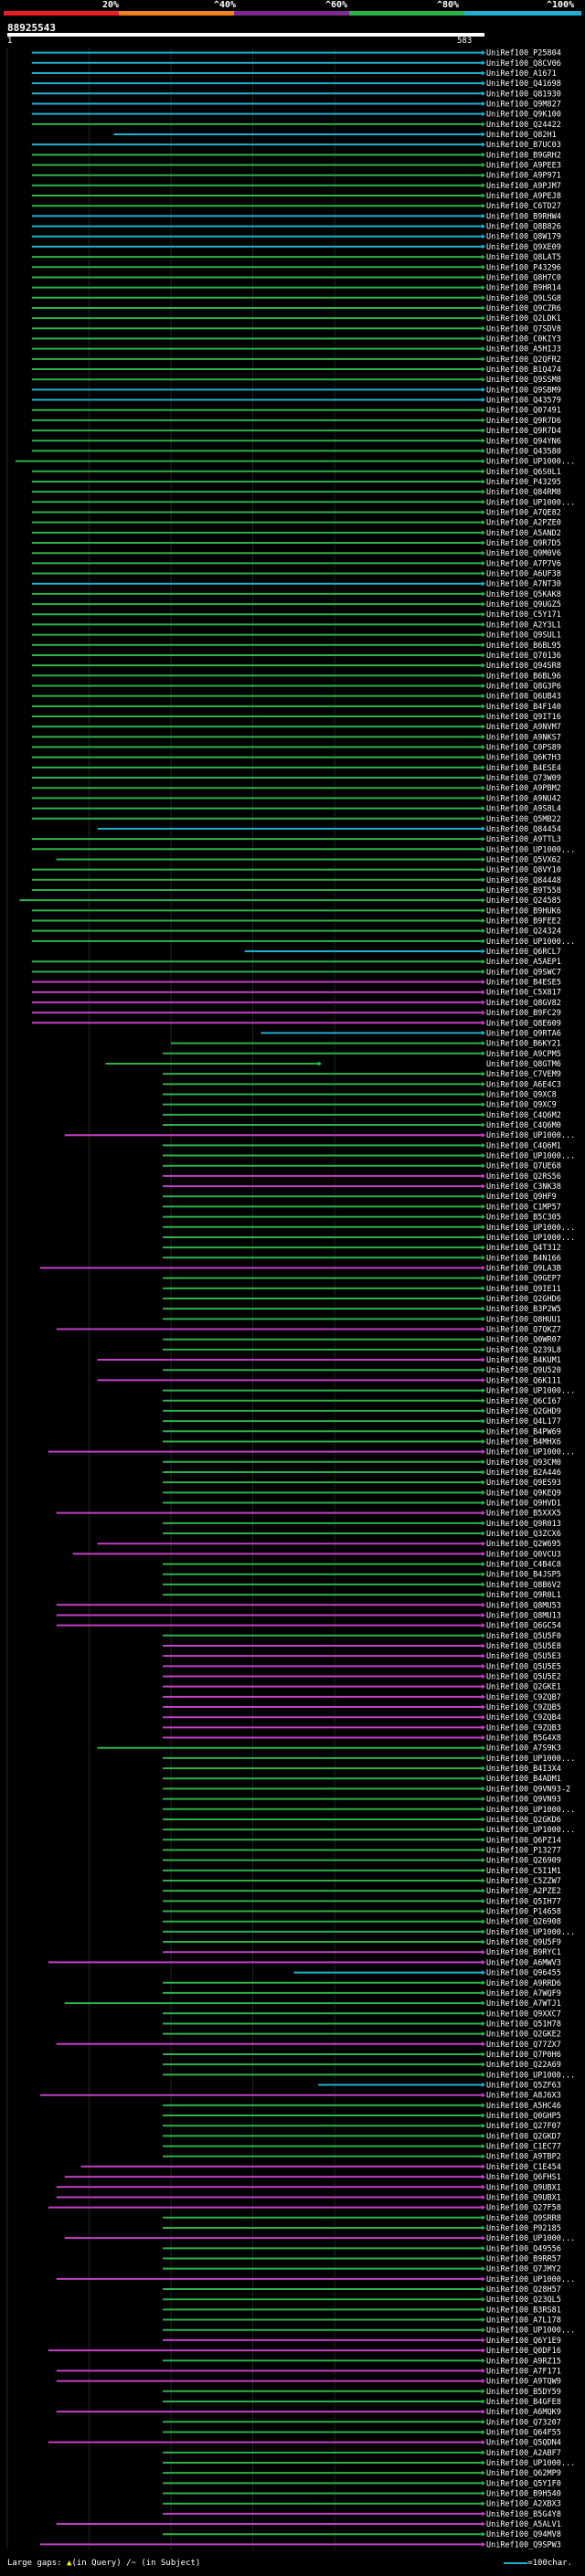  Describe the element at coordinates (523, 2228) in the screenshot. I see `hit-label: UniRef100_P92185` at that location.